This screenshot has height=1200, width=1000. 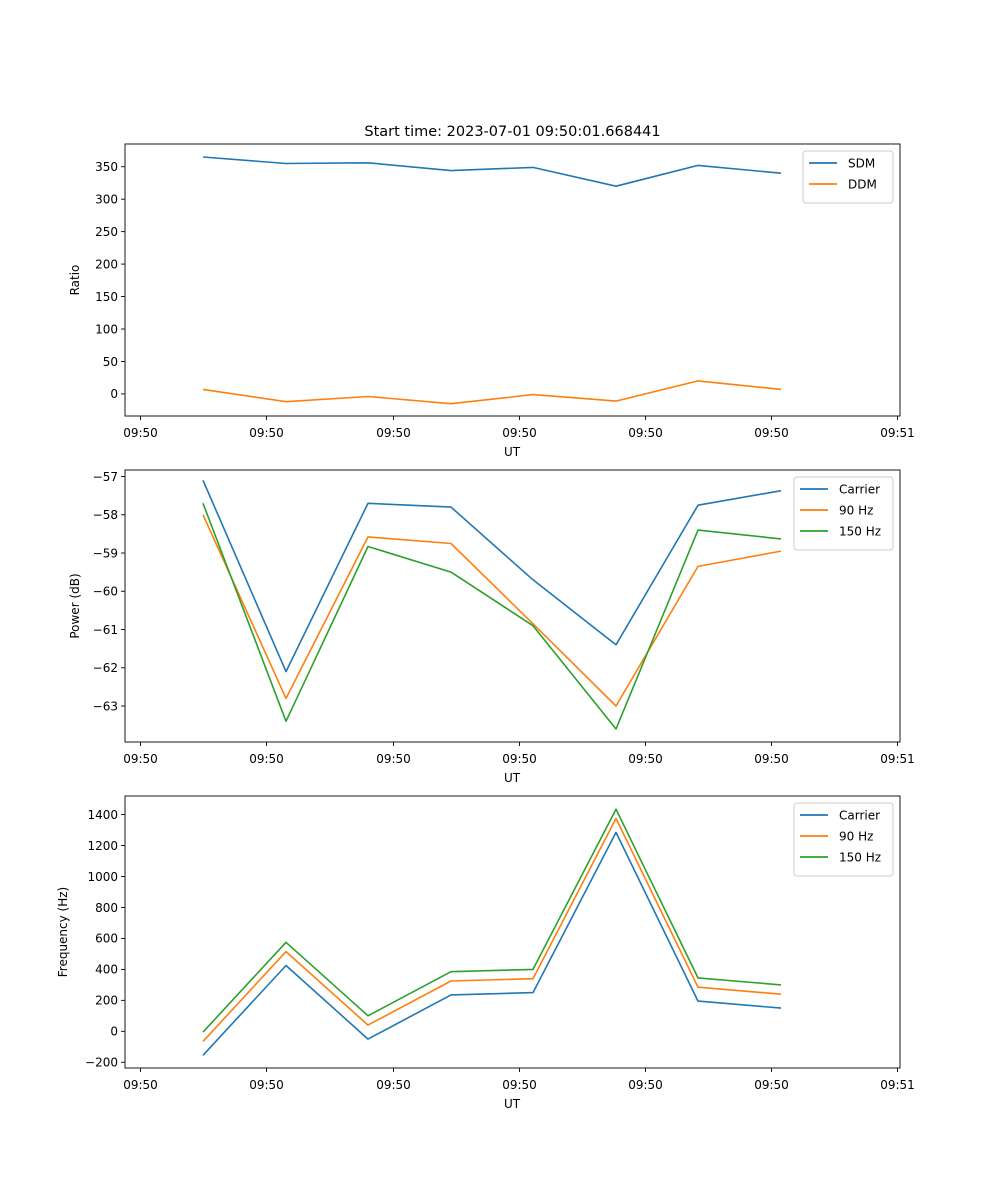 I want to click on y-tick-label: 50, so click(x=110, y=362).